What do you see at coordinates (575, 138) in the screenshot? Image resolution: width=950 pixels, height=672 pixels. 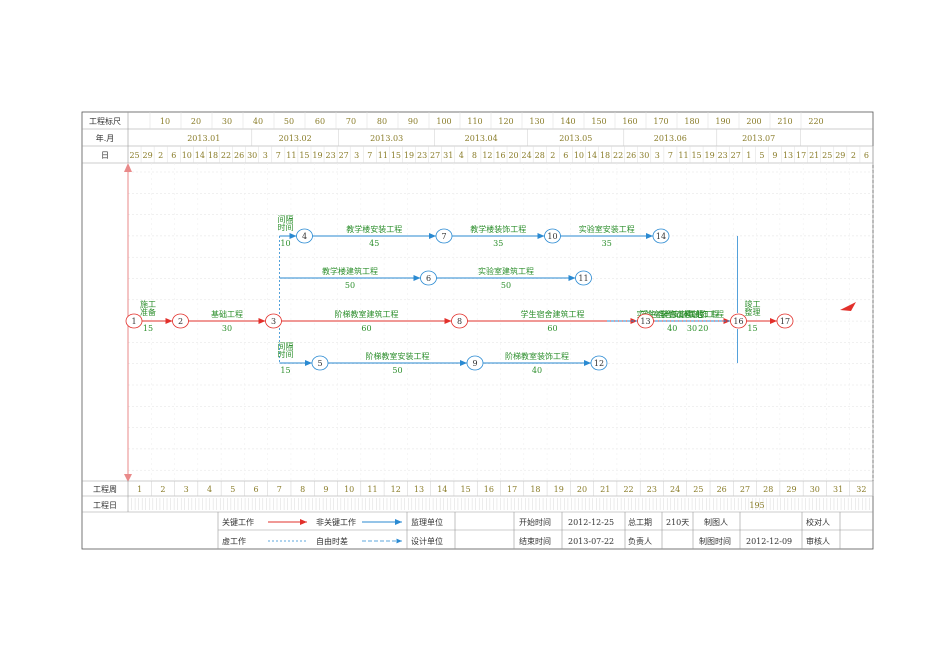 I see `month-label: 2013.05` at bounding box center [575, 138].